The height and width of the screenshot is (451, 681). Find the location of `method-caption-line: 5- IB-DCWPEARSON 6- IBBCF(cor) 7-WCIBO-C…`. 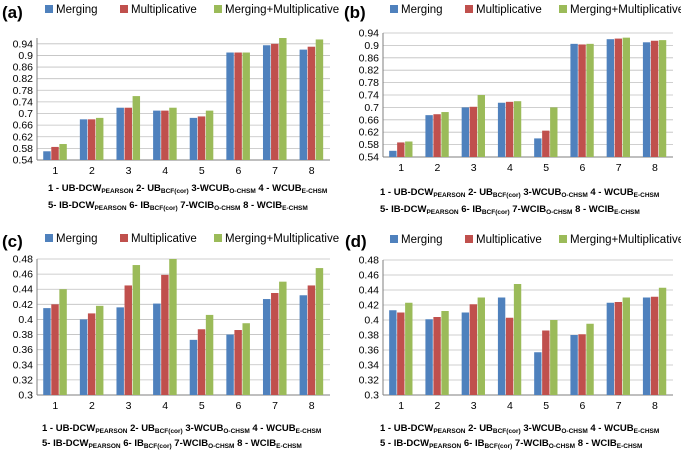

method-caption-line: 5- IB-DCWPEARSON 6- IBBCF(cor) 7-WCIBO-C… is located at coordinates (178, 206).